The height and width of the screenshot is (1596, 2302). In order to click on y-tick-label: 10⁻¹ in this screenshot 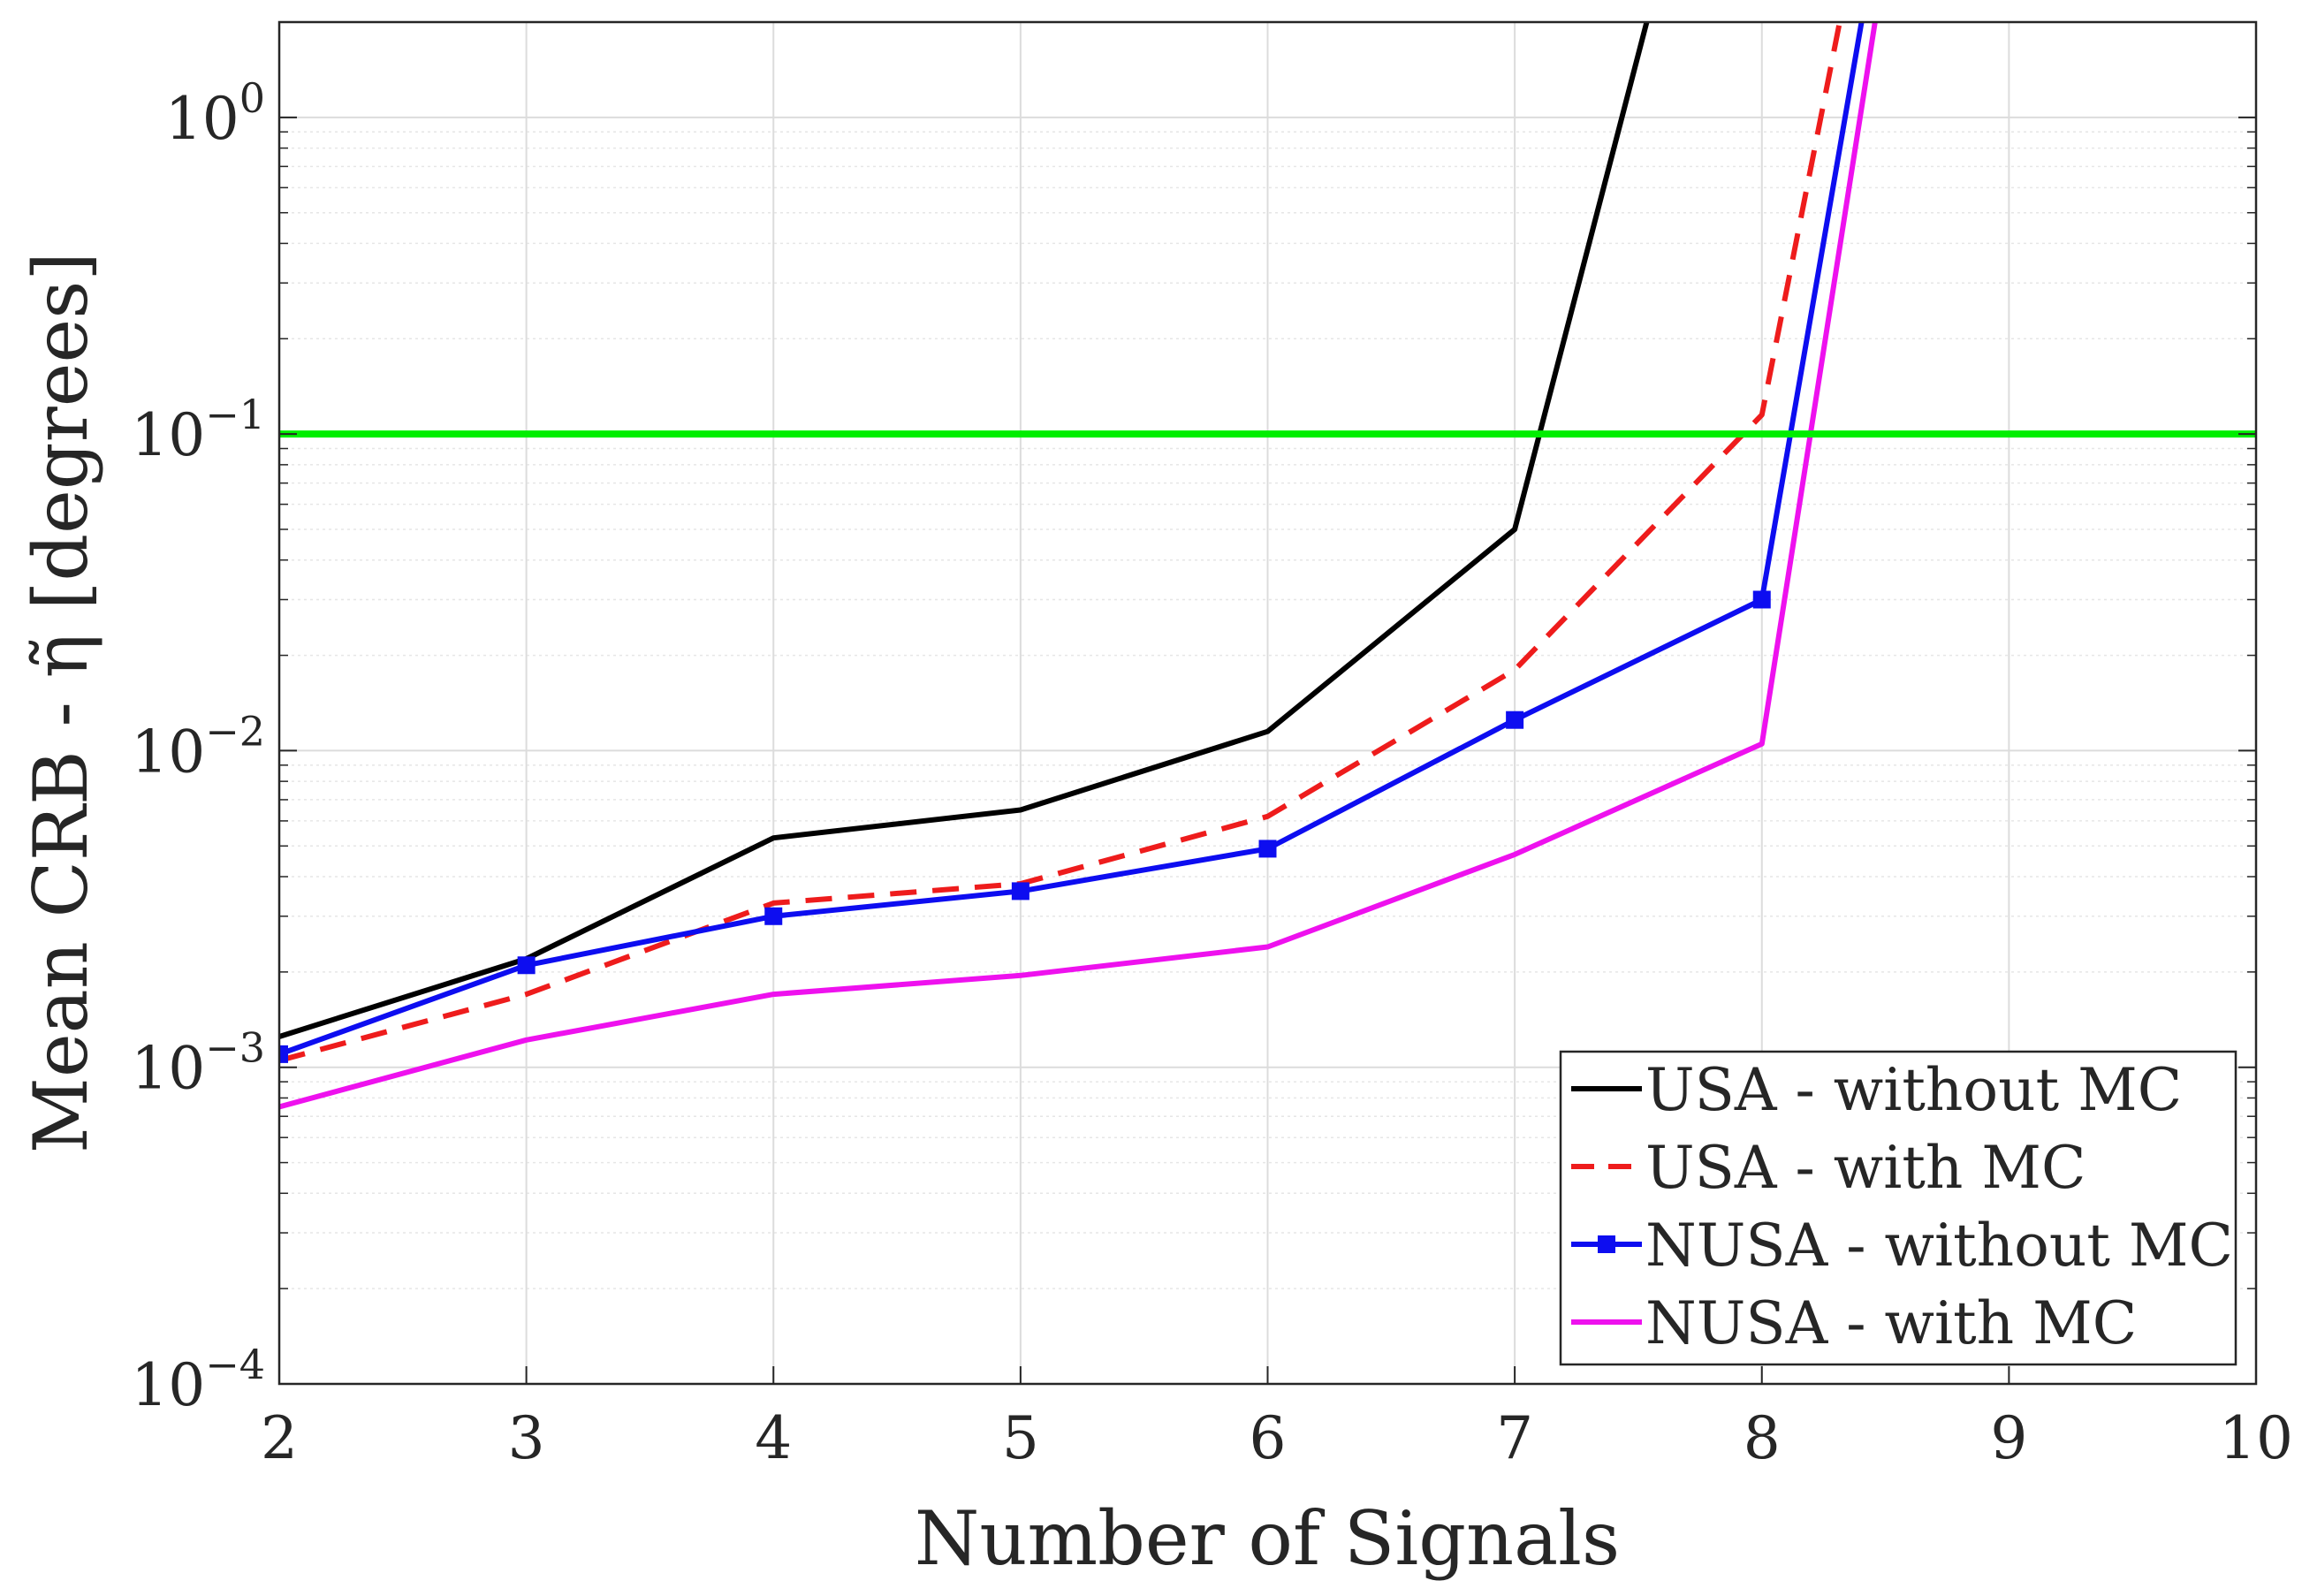, I will do `click(198, 430)`.